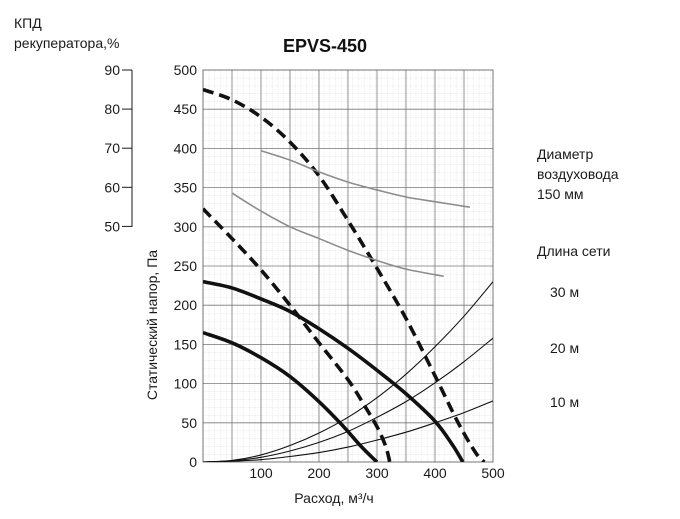  I want to click on y-tick-label: 150, so click(186, 344).